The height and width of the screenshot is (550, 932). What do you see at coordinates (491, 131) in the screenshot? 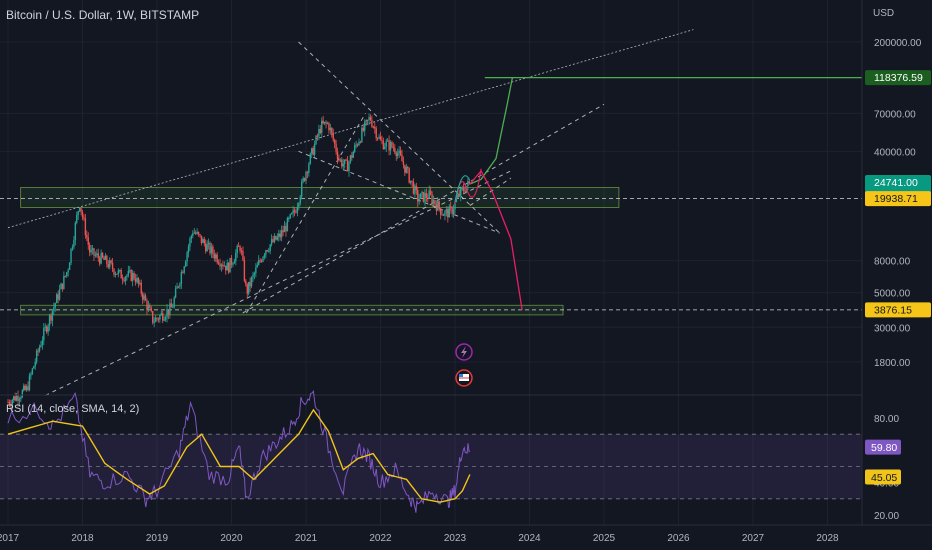
I see `projection-path` at bounding box center [491, 131].